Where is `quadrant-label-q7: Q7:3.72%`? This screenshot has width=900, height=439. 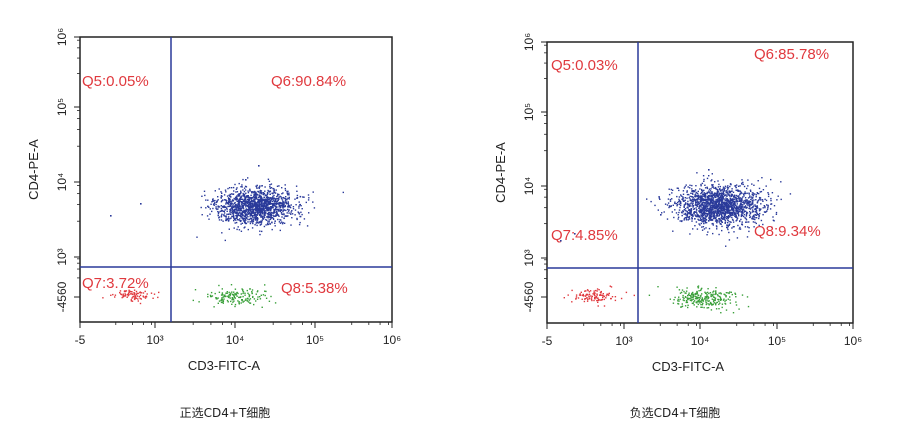 quadrant-label-q7: Q7:3.72% is located at coordinates (115, 283).